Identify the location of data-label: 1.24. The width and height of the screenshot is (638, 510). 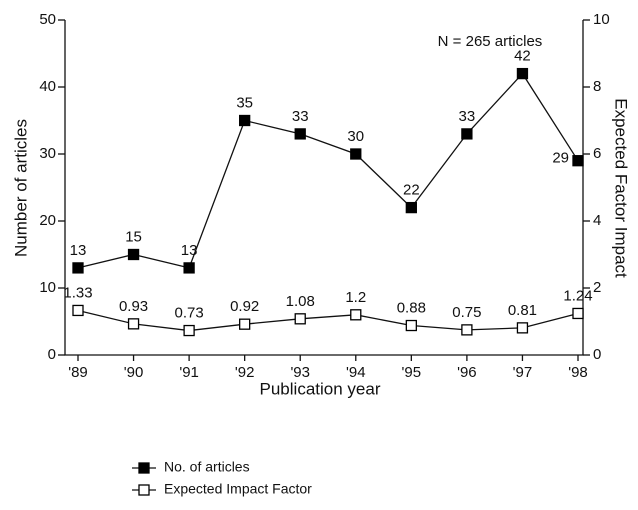
(577, 295).